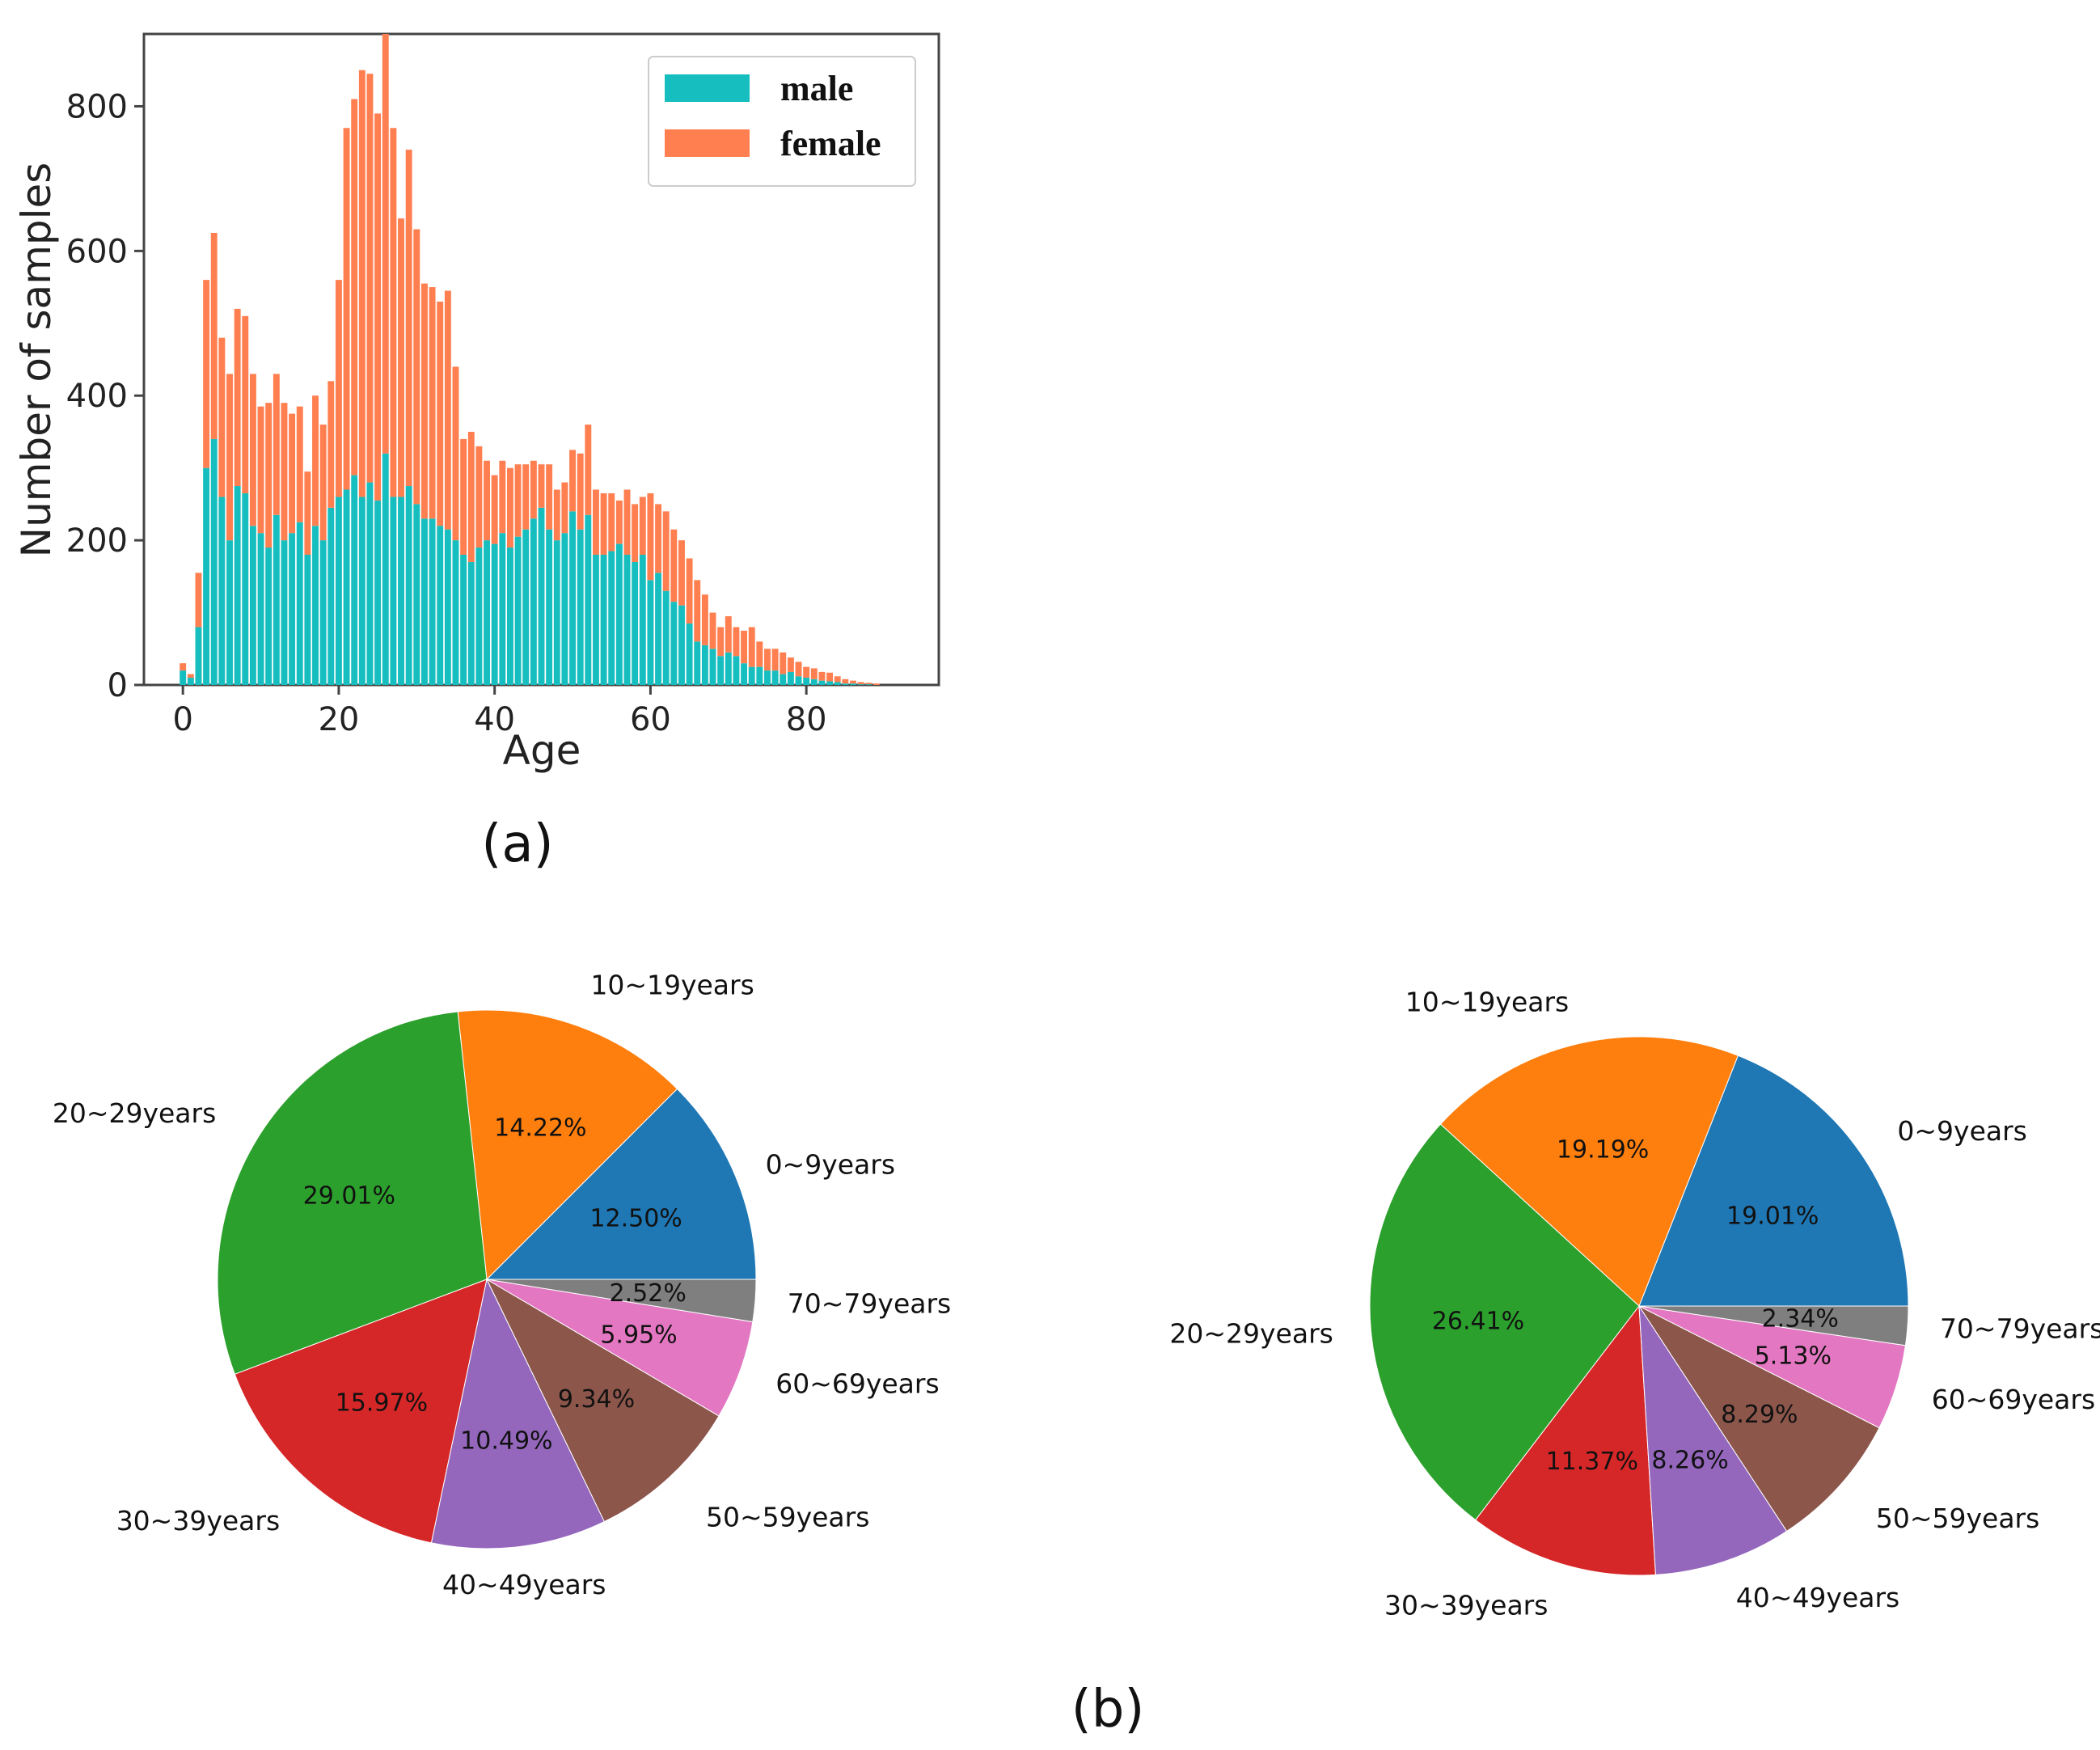  I want to click on pie-label-70-79years: 70~79years, so click(2020, 1328).